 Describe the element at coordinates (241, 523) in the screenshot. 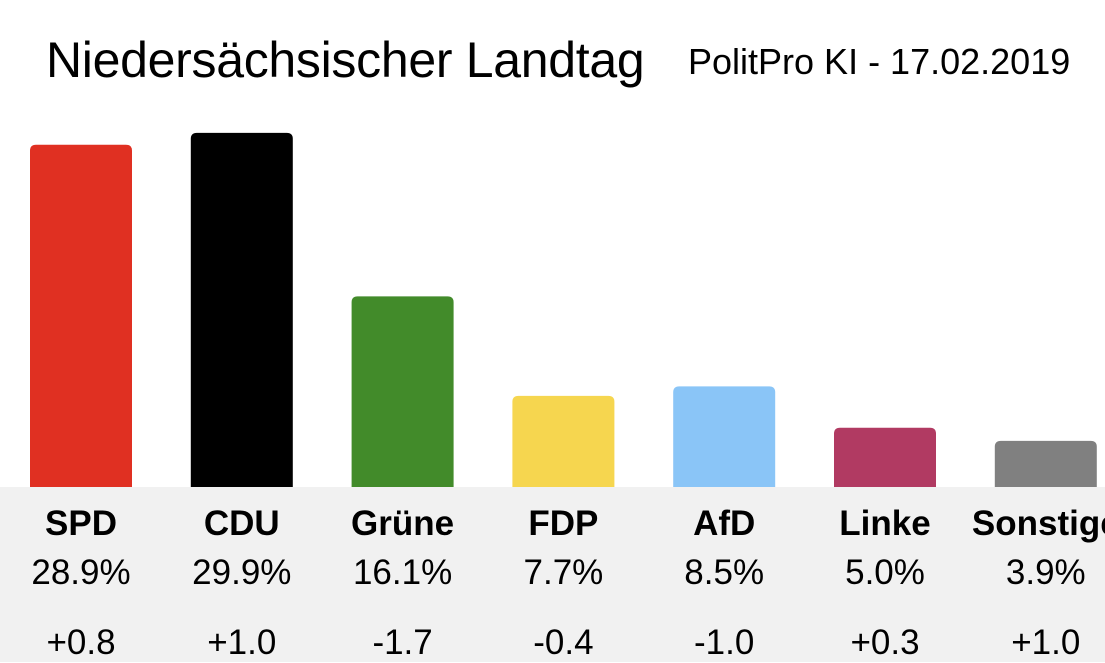

I see `party-name-label: CDU` at that location.